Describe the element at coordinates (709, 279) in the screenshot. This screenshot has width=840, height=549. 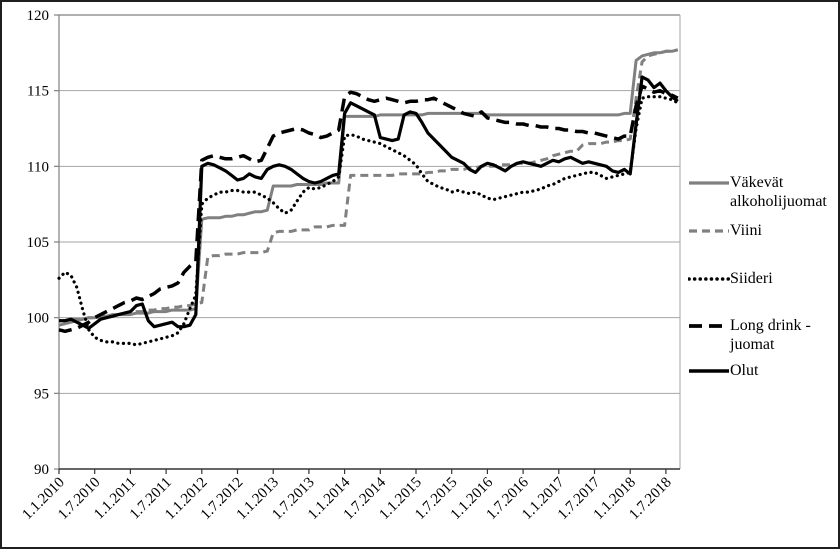
I see `siideri-line-swatch-icon` at that location.